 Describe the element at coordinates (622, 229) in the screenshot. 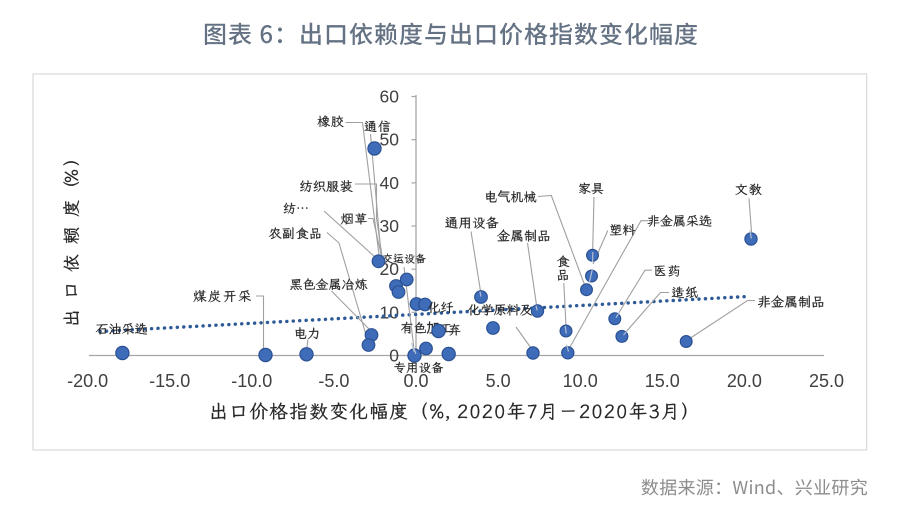

I see `svg-text: 塑料` at that location.